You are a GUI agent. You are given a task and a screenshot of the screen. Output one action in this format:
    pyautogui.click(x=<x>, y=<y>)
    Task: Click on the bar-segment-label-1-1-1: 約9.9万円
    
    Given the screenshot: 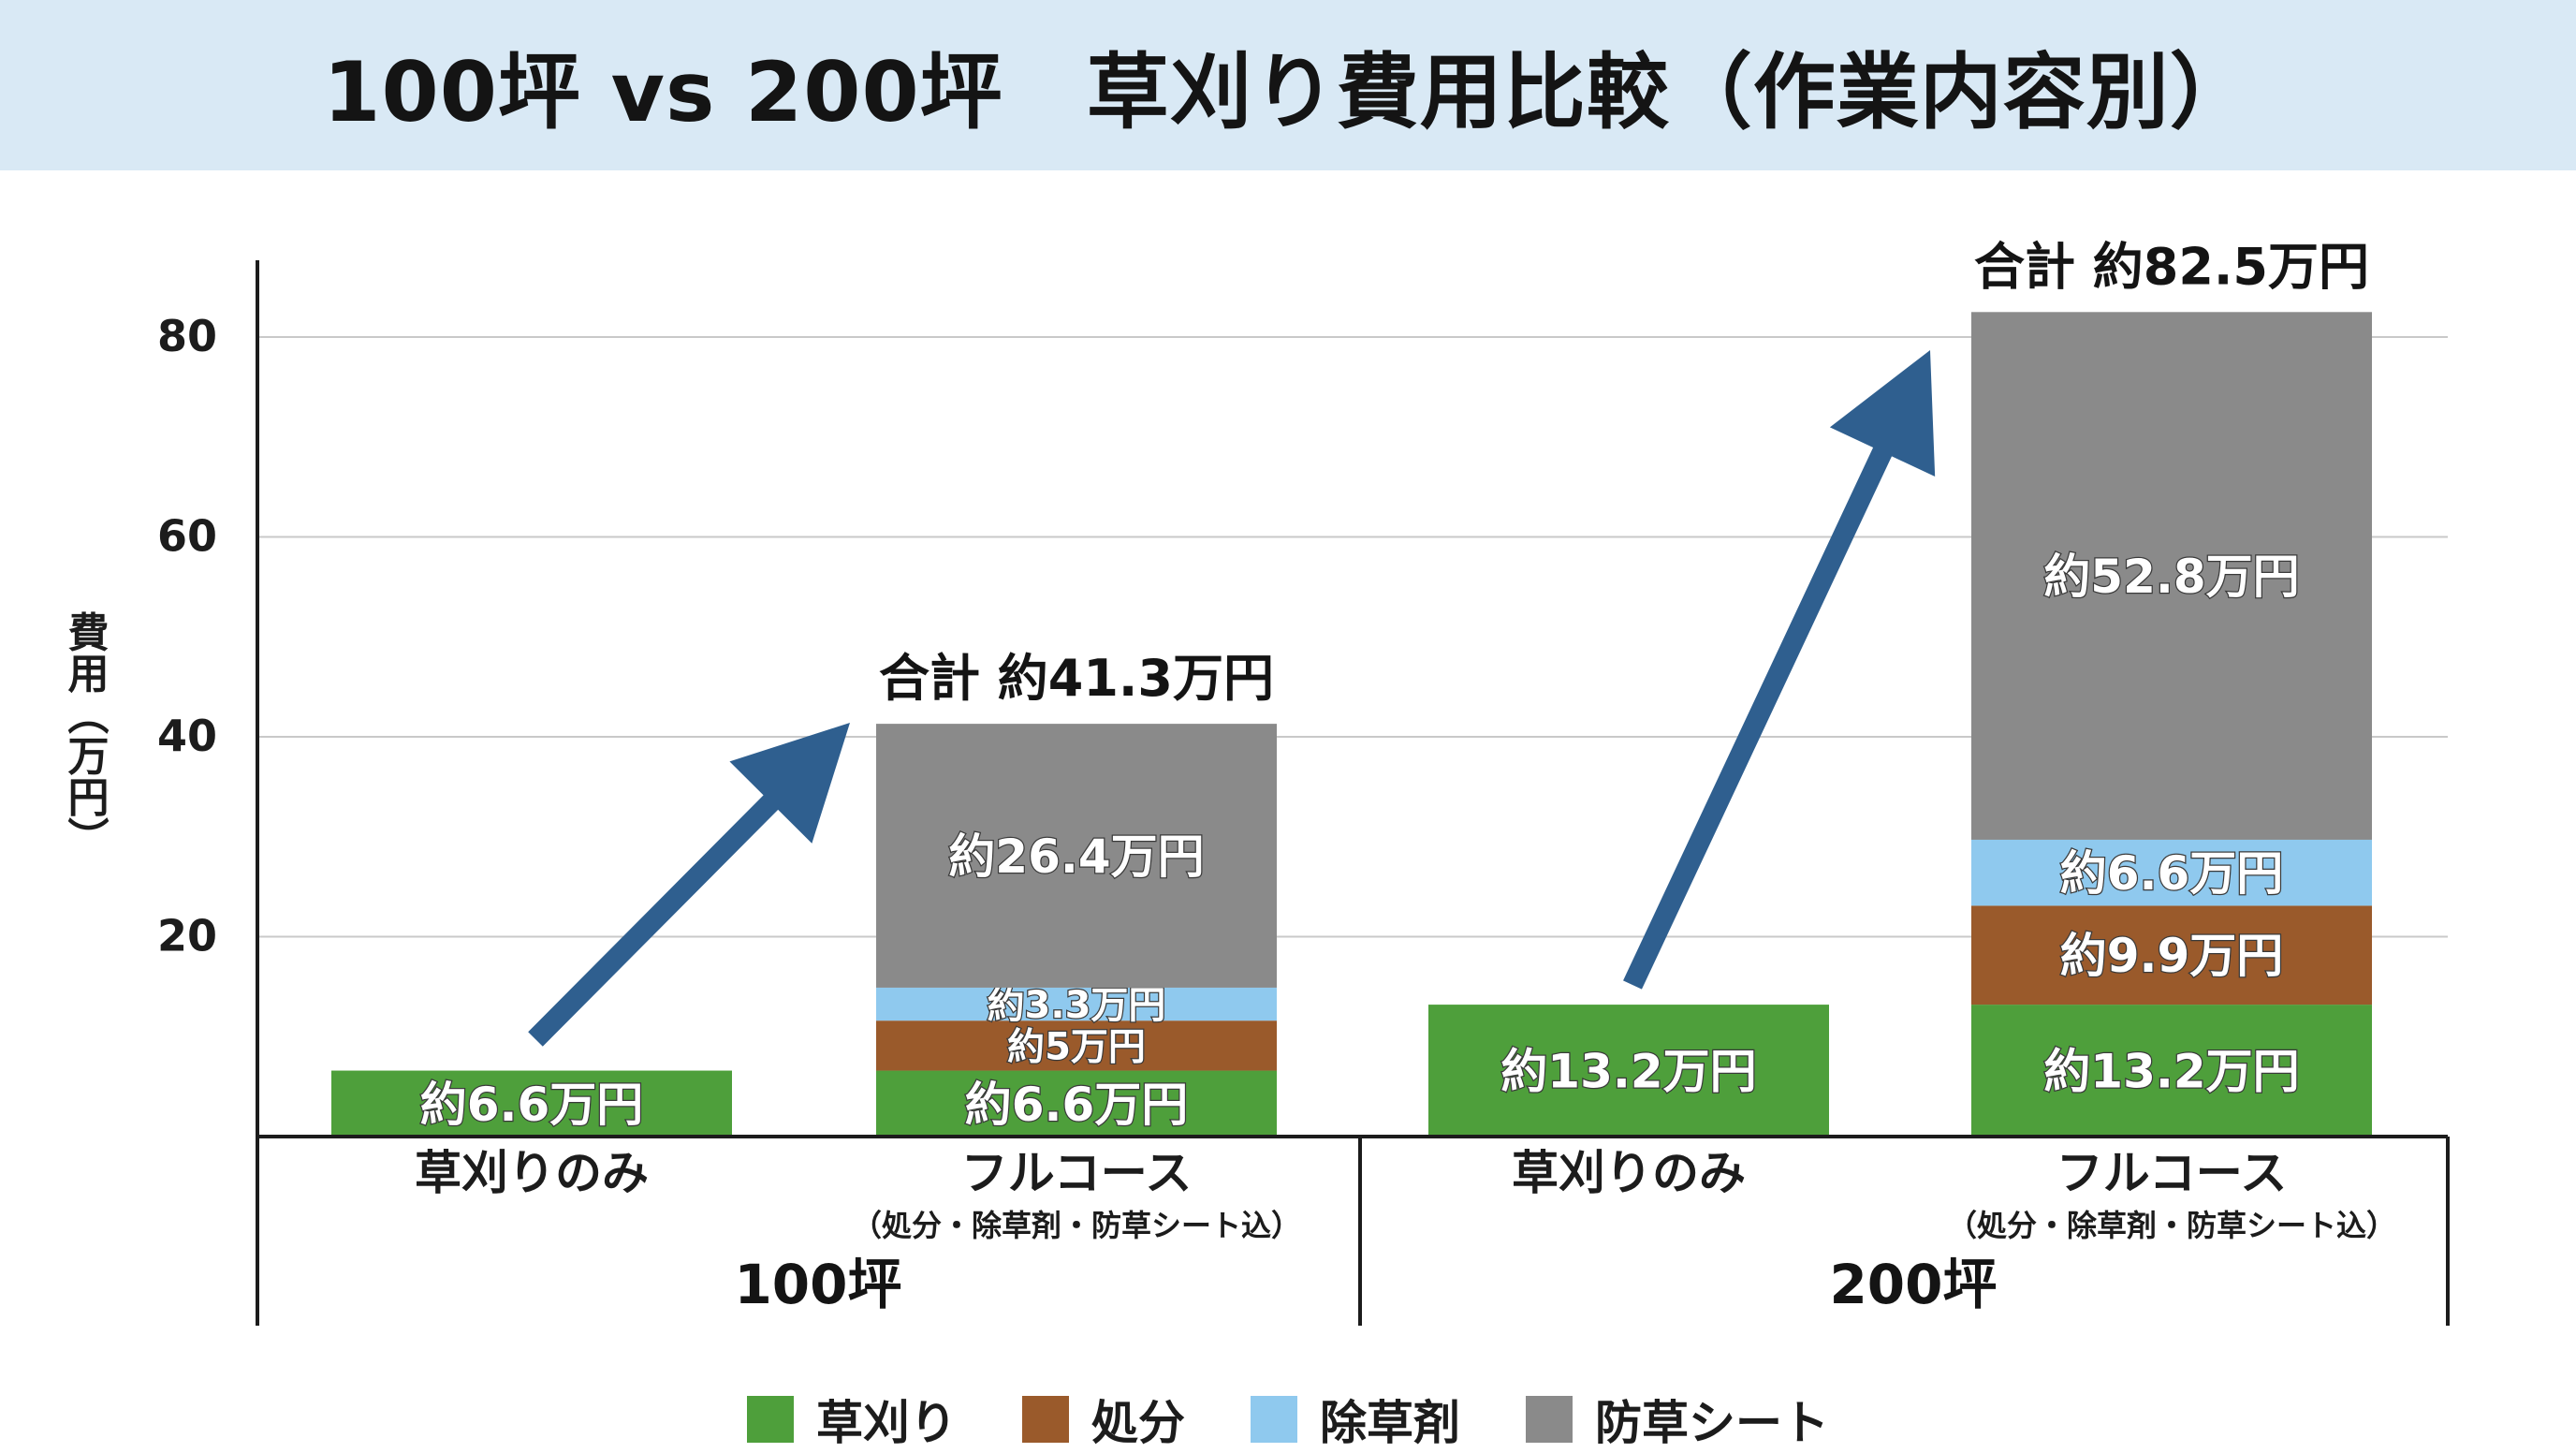 What is the action you would take?
    pyautogui.click(x=2172, y=956)
    